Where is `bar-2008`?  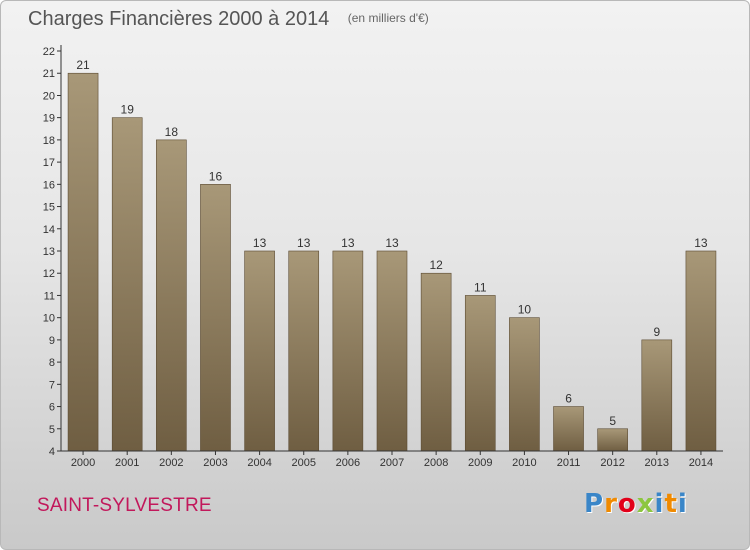 bar-2008 is located at coordinates (436, 362).